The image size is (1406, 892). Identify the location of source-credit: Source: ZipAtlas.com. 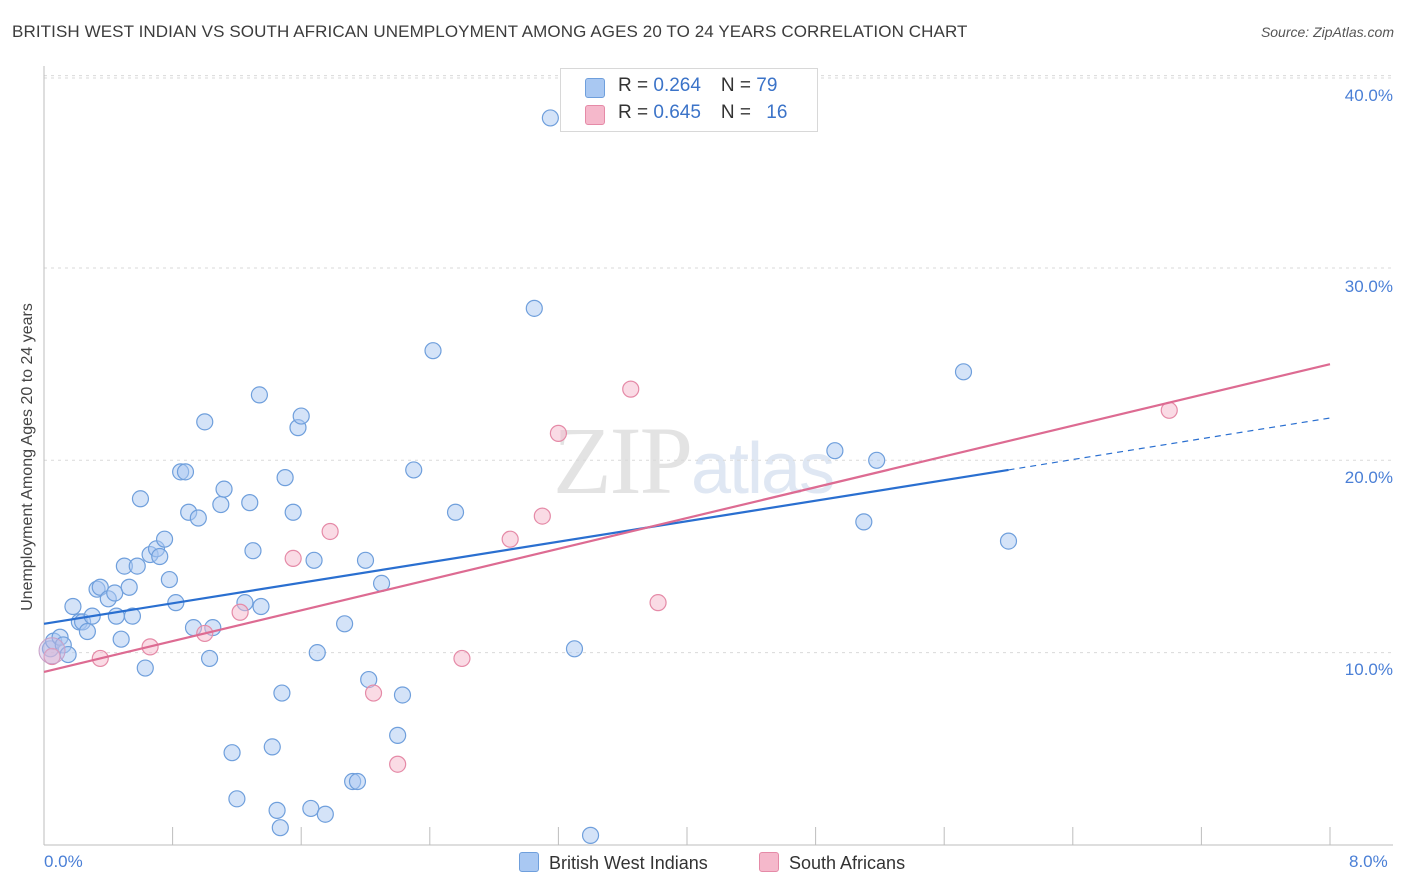
(1327, 32).